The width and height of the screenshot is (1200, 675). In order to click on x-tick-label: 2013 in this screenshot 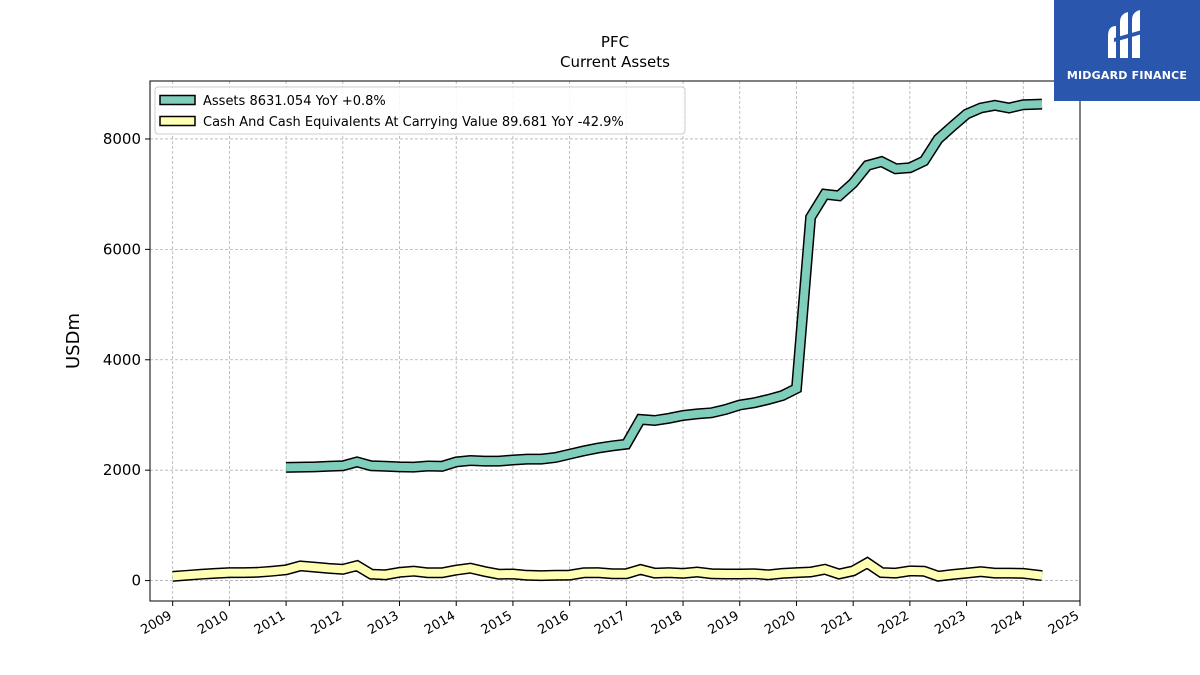, I will do `click(383, 623)`.